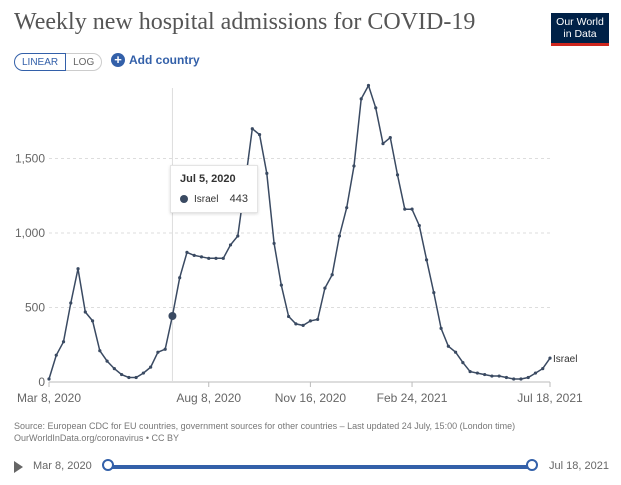 The width and height of the screenshot is (621, 485). Describe the element at coordinates (35, 308) in the screenshot. I see `y-tick-label: 500` at that location.